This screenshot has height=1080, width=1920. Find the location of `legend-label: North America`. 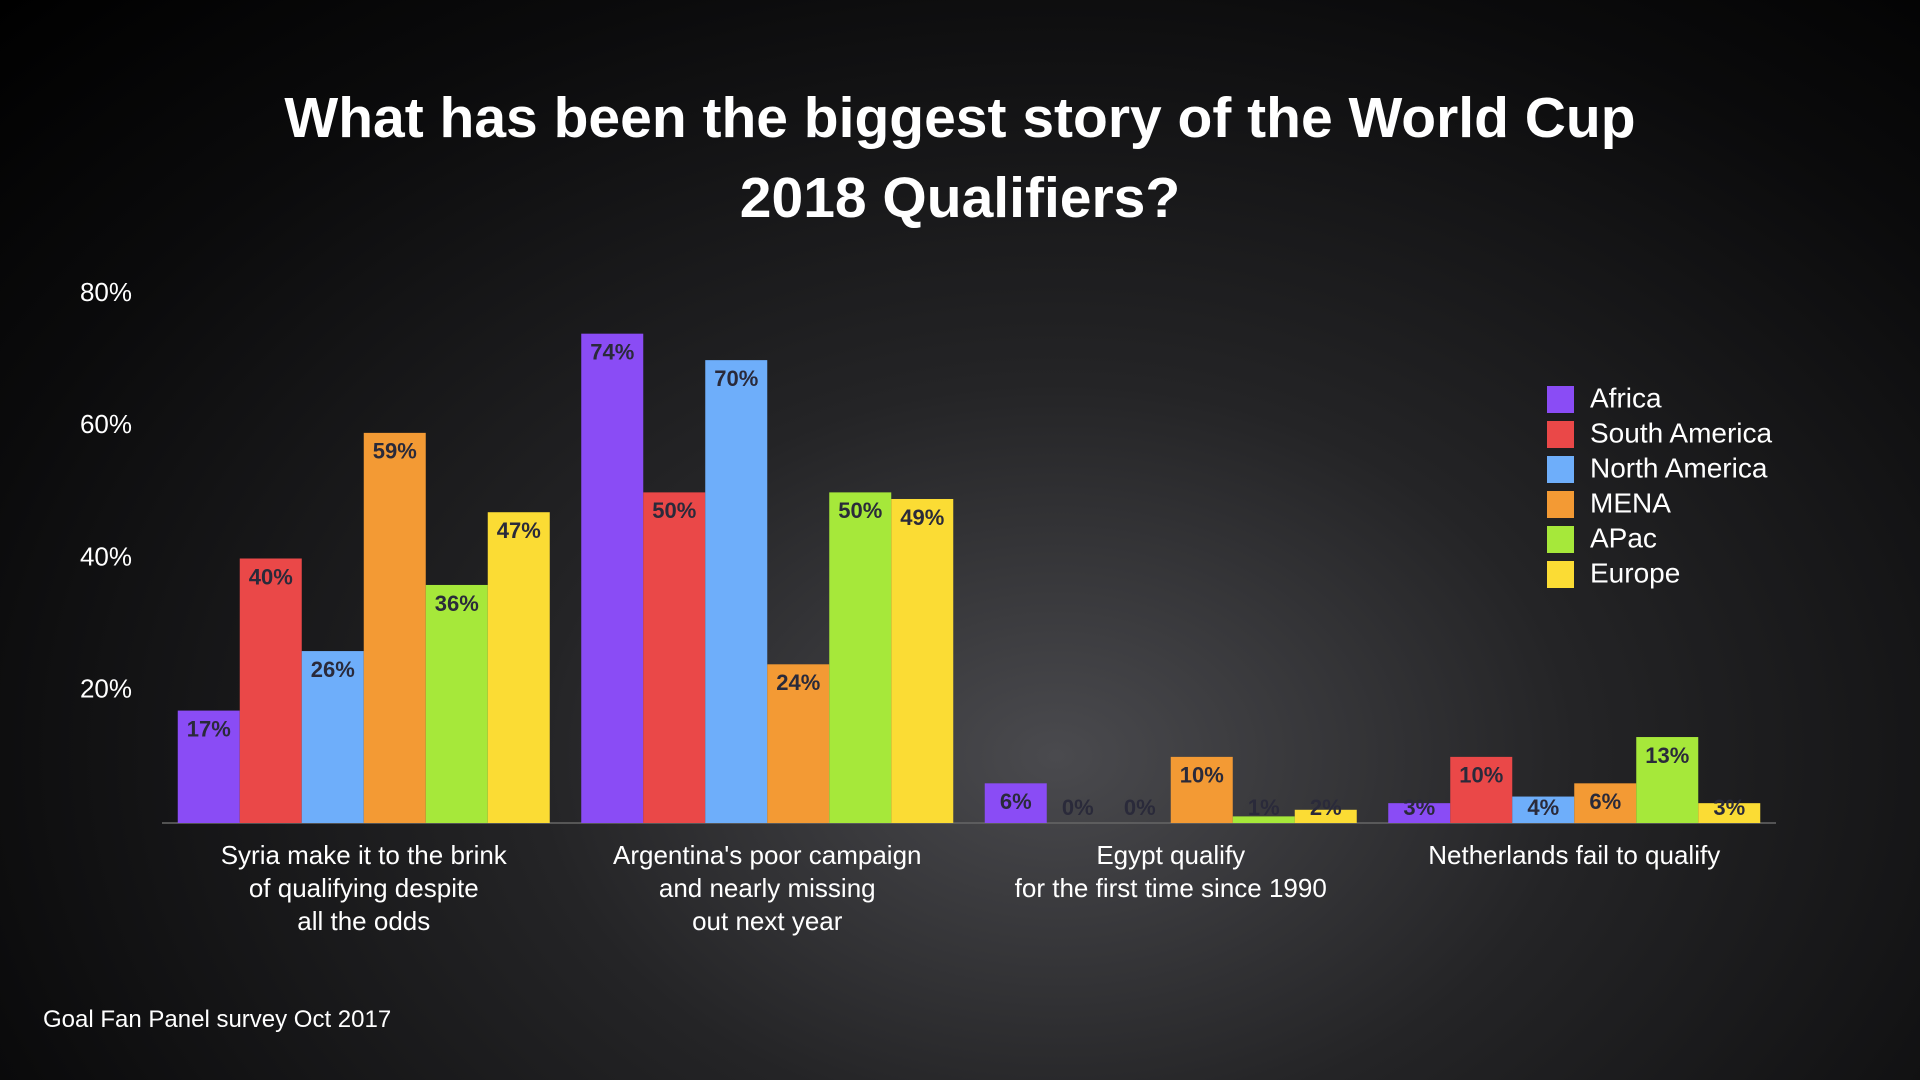

legend-label: North America is located at coordinates (1679, 467).